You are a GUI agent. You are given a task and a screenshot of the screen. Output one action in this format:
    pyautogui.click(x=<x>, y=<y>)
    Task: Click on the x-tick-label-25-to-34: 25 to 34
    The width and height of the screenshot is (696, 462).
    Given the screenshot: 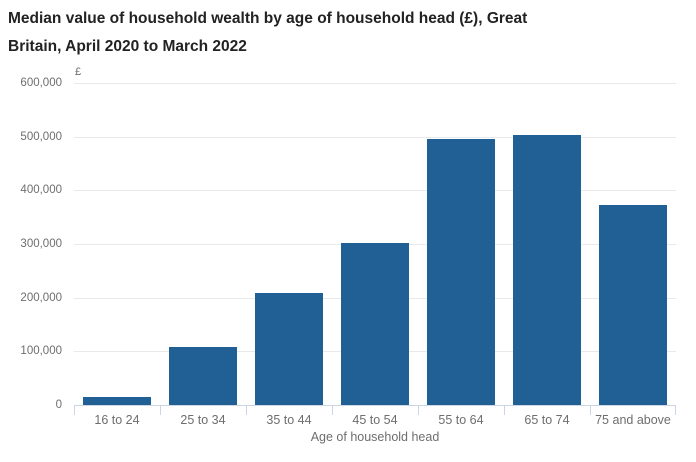 What is the action you would take?
    pyautogui.click(x=203, y=420)
    